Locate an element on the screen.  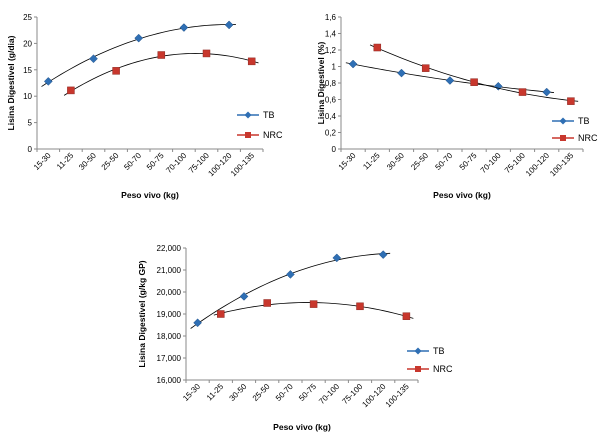
y-tick-label: 22,000 is located at coordinates (169, 248).